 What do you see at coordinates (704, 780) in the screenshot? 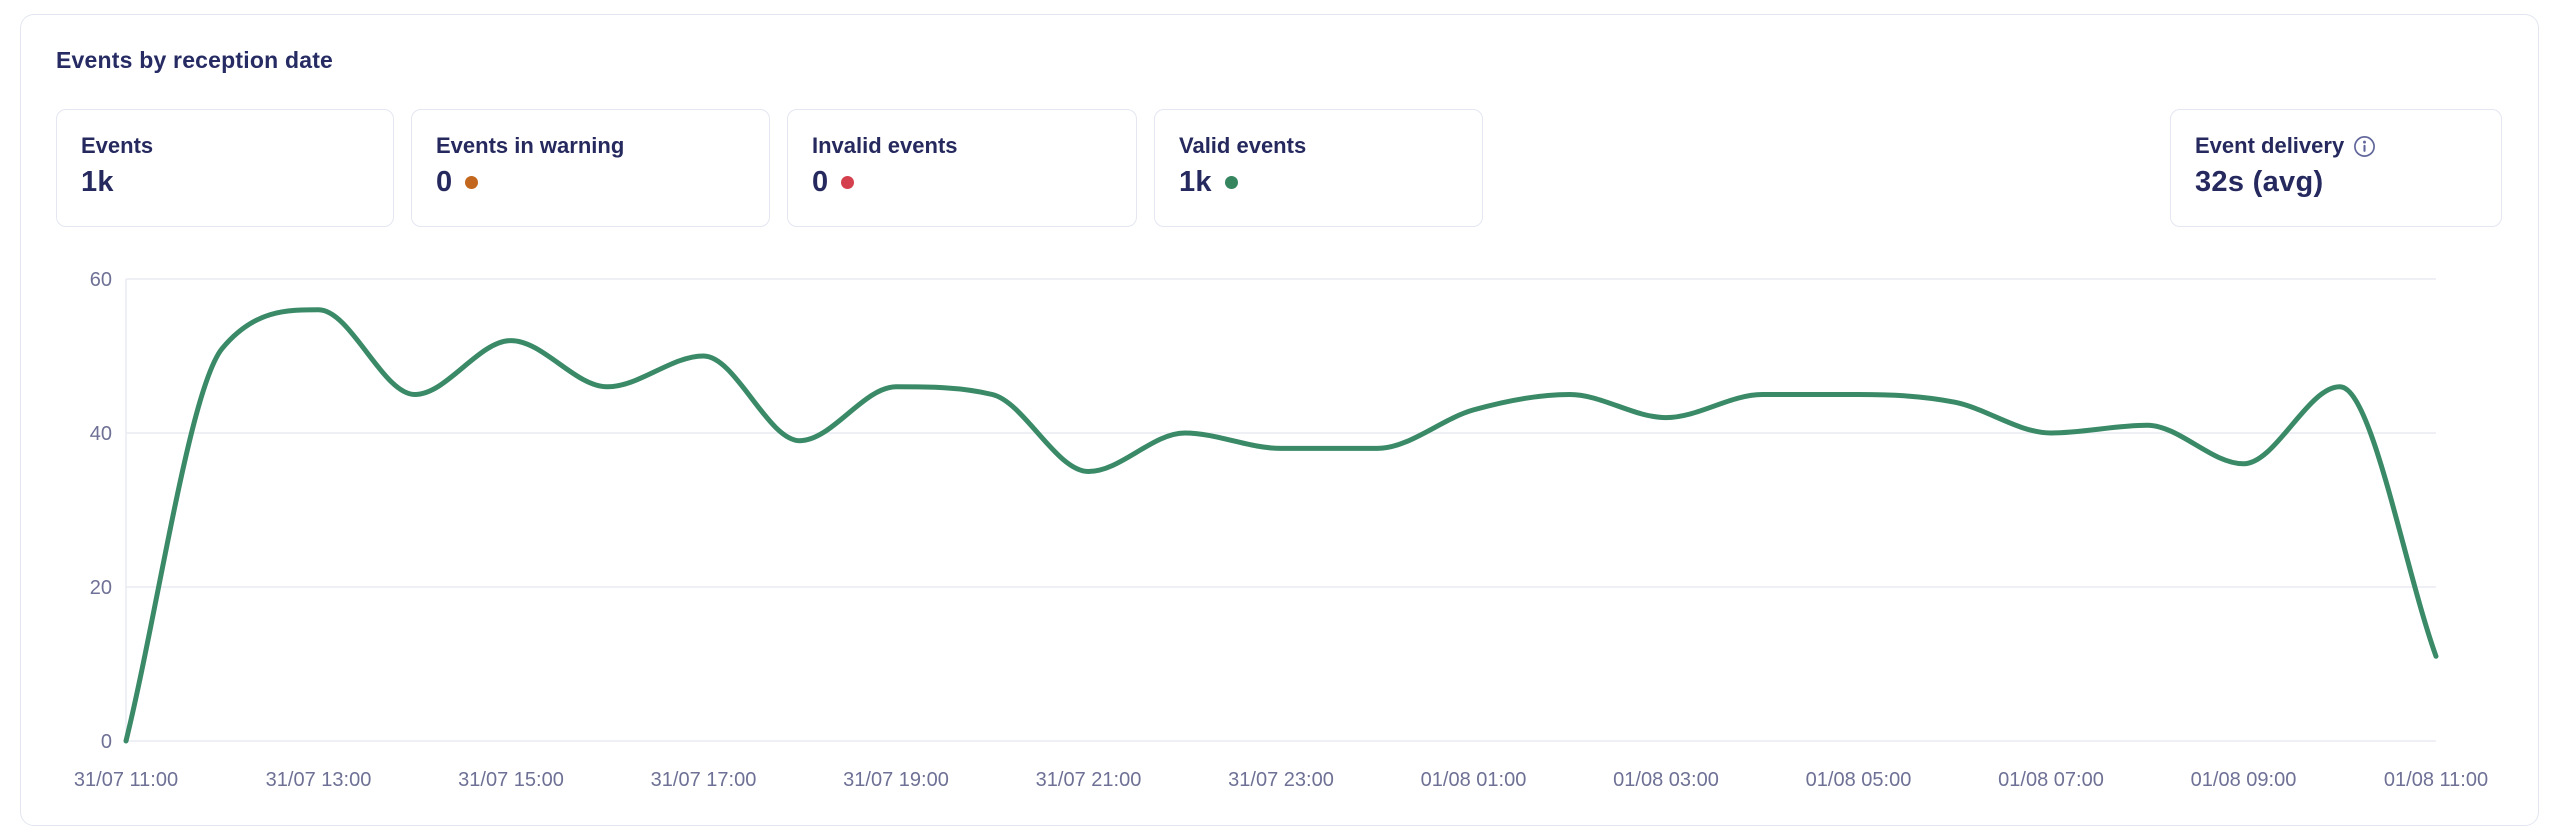
I see `x-axis-label: 31/07 17:00` at bounding box center [704, 780].